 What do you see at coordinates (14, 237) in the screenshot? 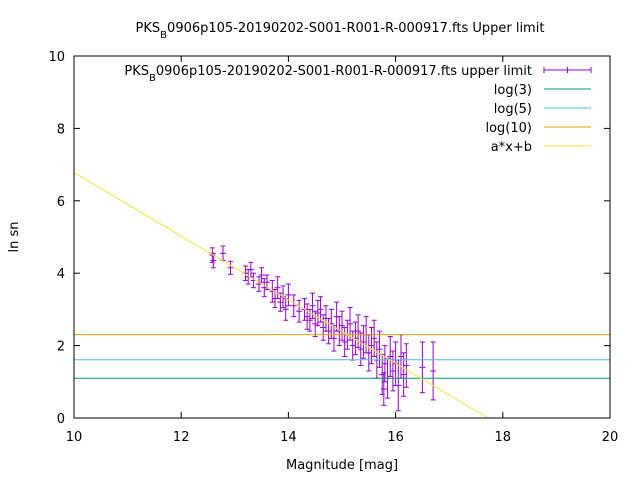
I see `y-axis-label: ln sn` at bounding box center [14, 237].